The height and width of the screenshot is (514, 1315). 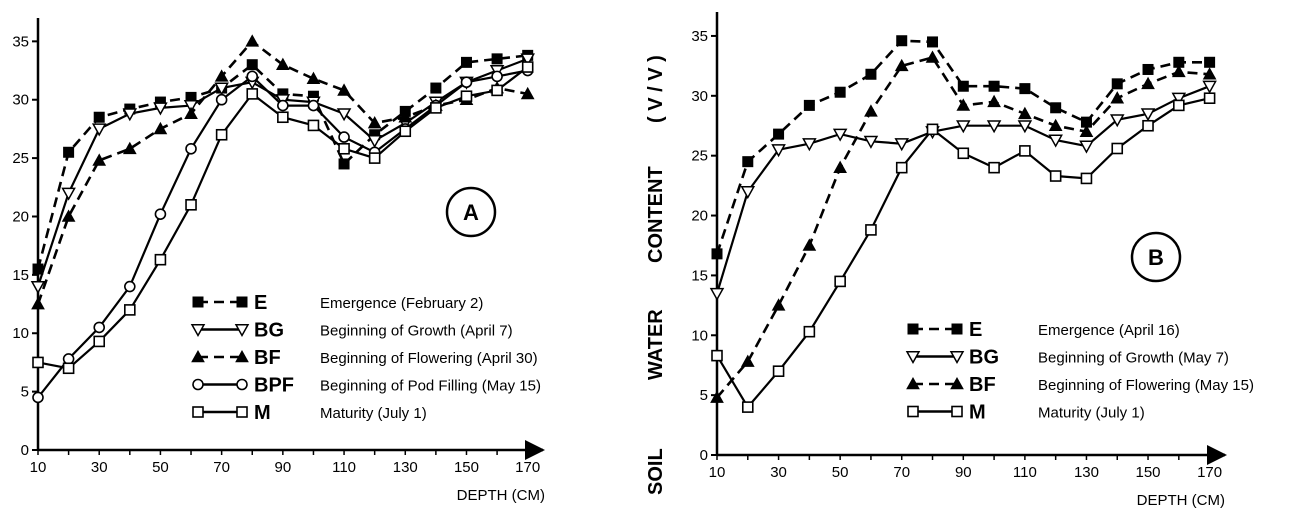 I want to click on panel-badge: B, so click(x=1156, y=257).